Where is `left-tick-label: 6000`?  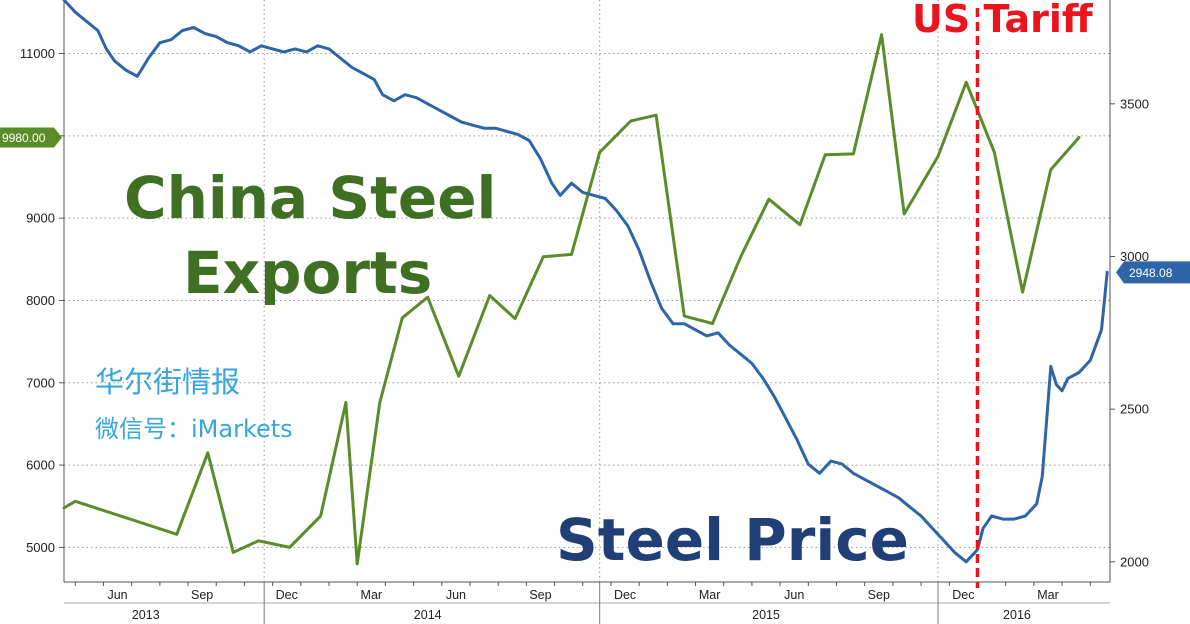 left-tick-label: 6000 is located at coordinates (40, 465).